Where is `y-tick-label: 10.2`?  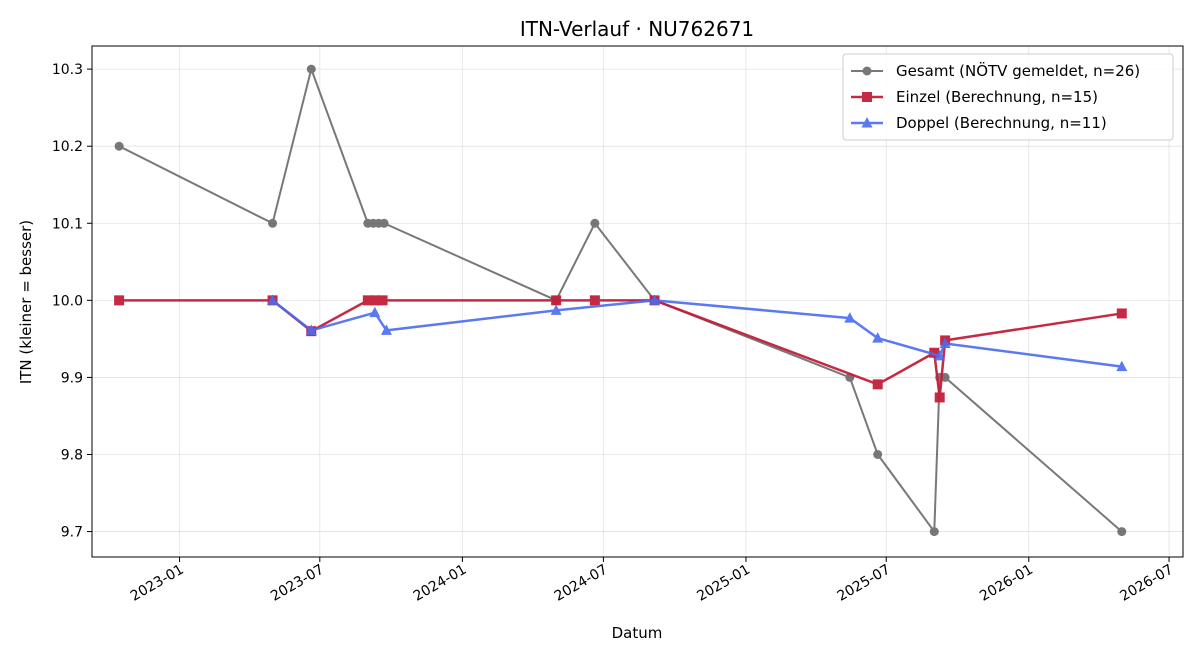 y-tick-label: 10.2 is located at coordinates (67, 147).